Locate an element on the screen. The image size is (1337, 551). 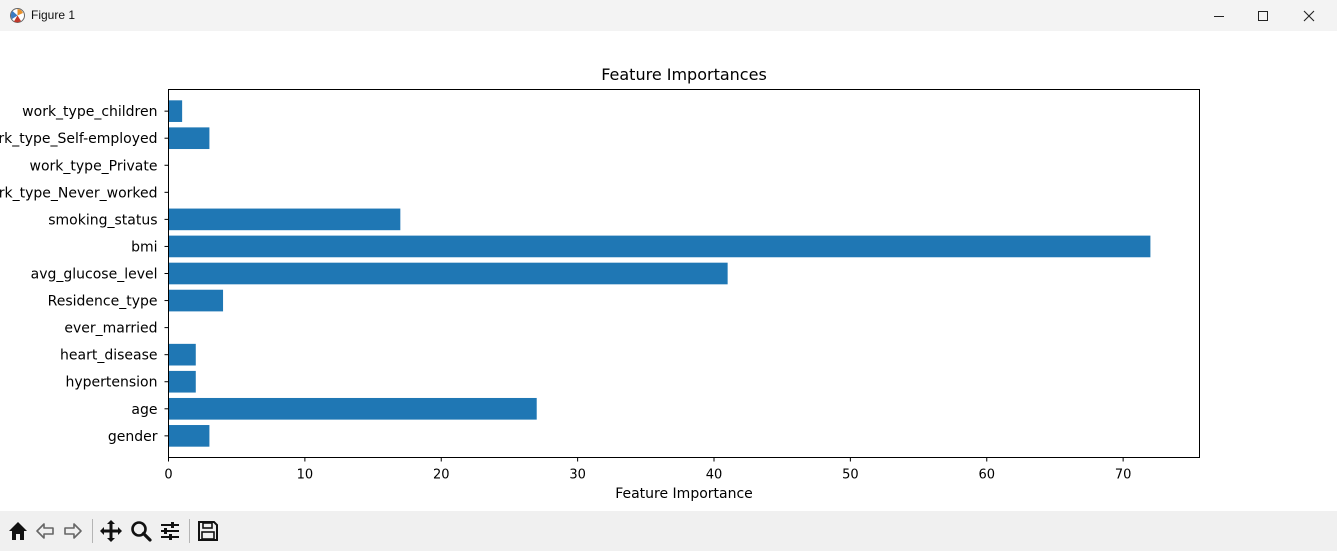
zoom-button is located at coordinates (141, 531).